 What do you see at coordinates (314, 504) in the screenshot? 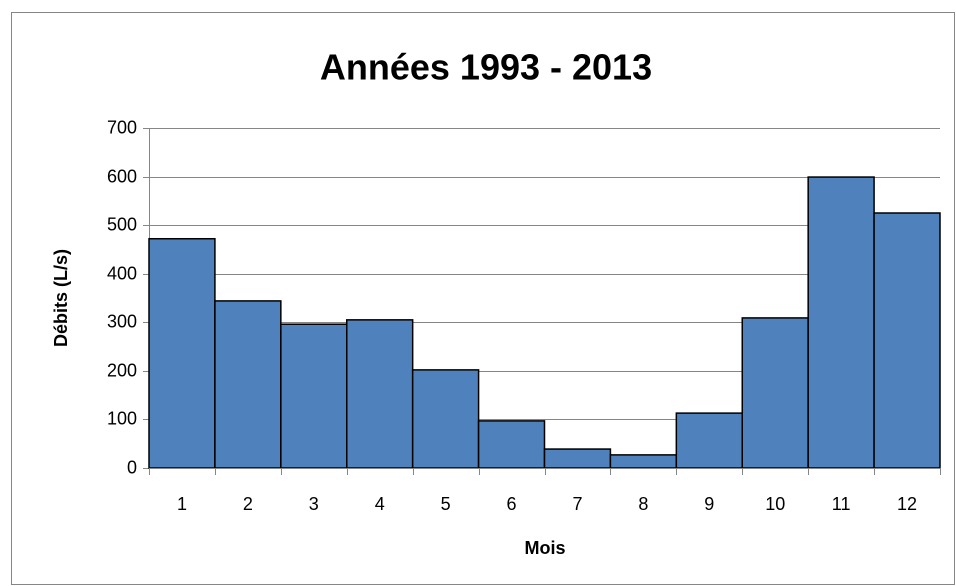
I see `x-tick-label: 3` at bounding box center [314, 504].